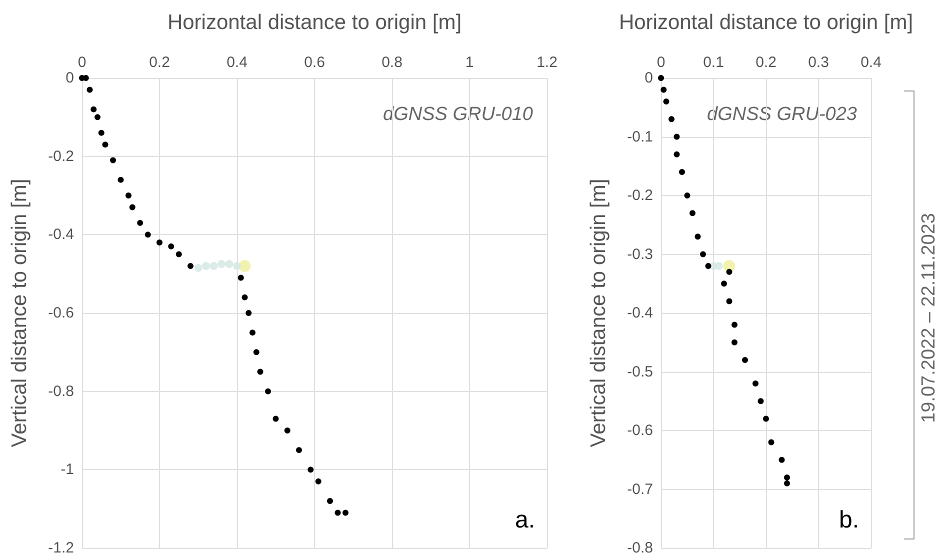 The height and width of the screenshot is (558, 940). I want to click on x-tick-label: 0.8, so click(392, 62).